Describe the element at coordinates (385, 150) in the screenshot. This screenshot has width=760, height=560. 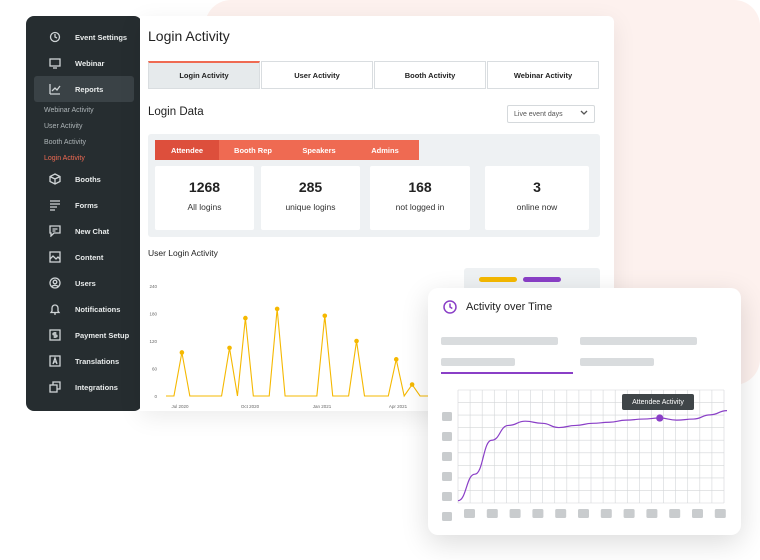
I see `role-tab-admins: Admins` at that location.